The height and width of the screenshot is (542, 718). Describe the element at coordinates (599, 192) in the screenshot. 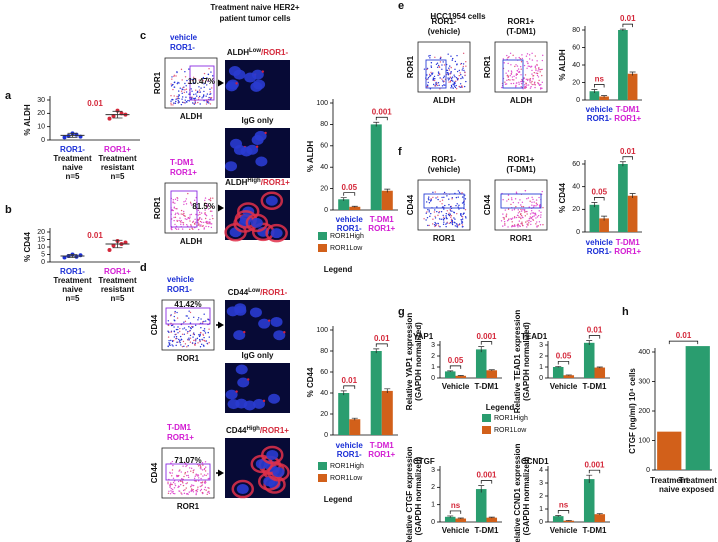

I see `significance-label: 0.05` at that location.